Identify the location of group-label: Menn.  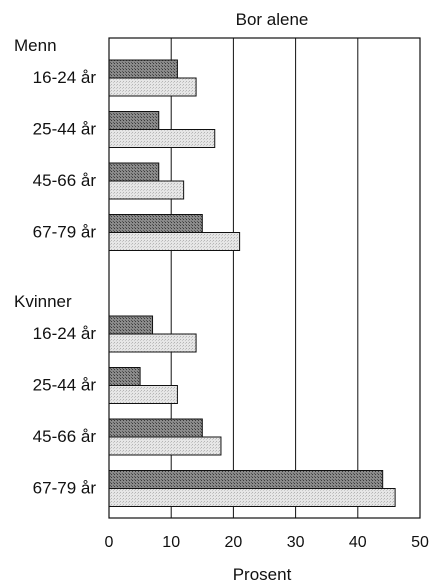
(35, 45).